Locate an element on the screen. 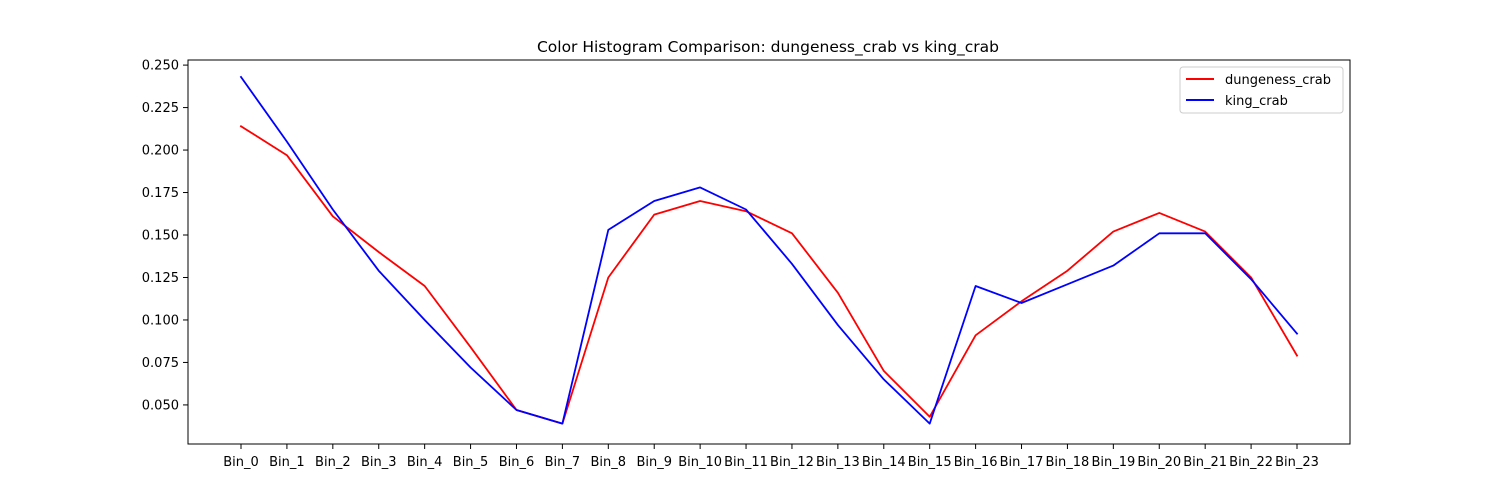 This screenshot has width=1500, height=500. x-tick-label: Bin_2 is located at coordinates (333, 462).